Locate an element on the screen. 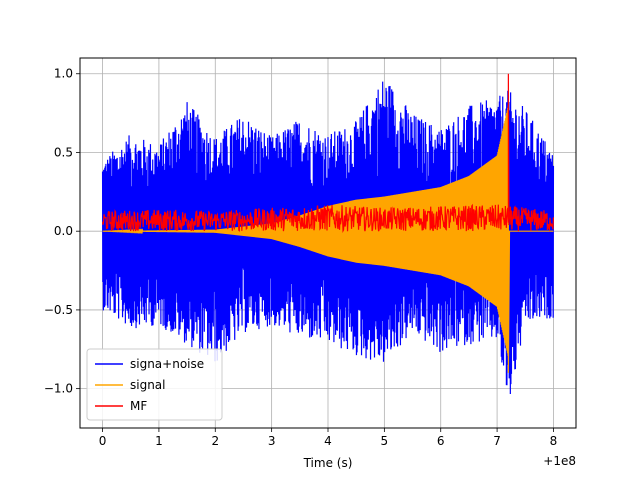 The height and width of the screenshot is (480, 640). x-tick-label: 3 is located at coordinates (272, 441).